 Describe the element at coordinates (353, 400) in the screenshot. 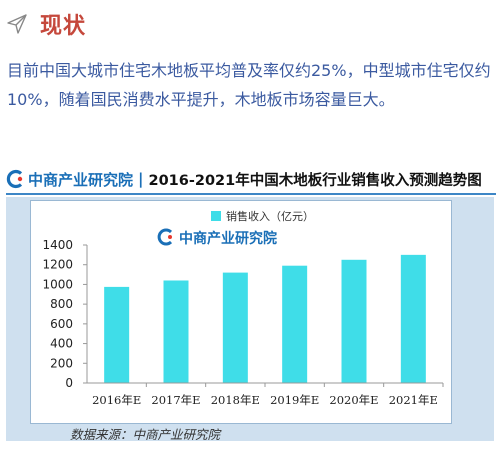

I see `x-tick-label: 2020年E` at that location.